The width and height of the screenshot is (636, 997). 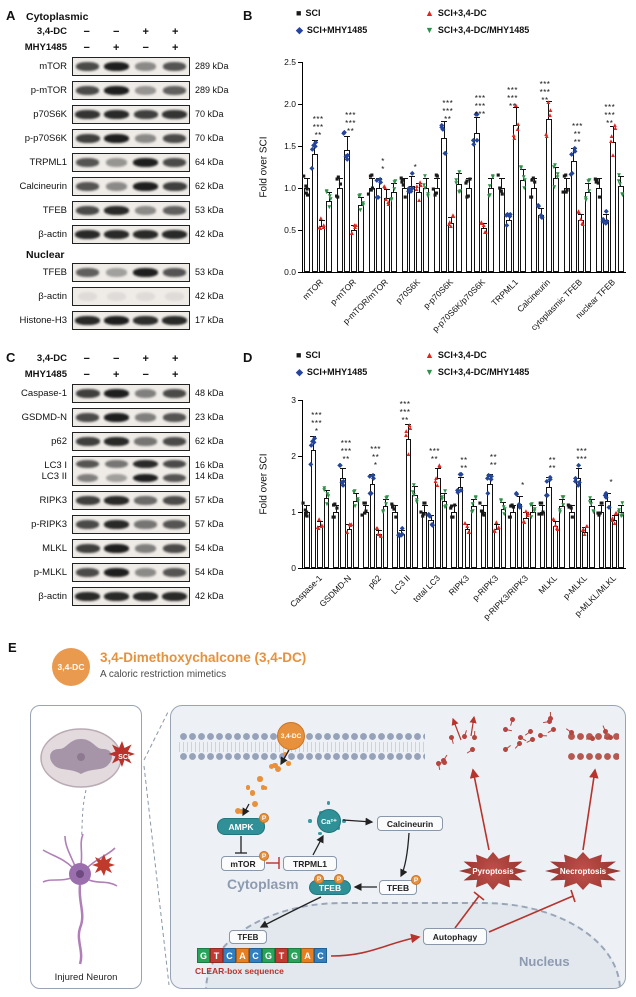 I want to click on y-axis, so click(x=302, y=167).